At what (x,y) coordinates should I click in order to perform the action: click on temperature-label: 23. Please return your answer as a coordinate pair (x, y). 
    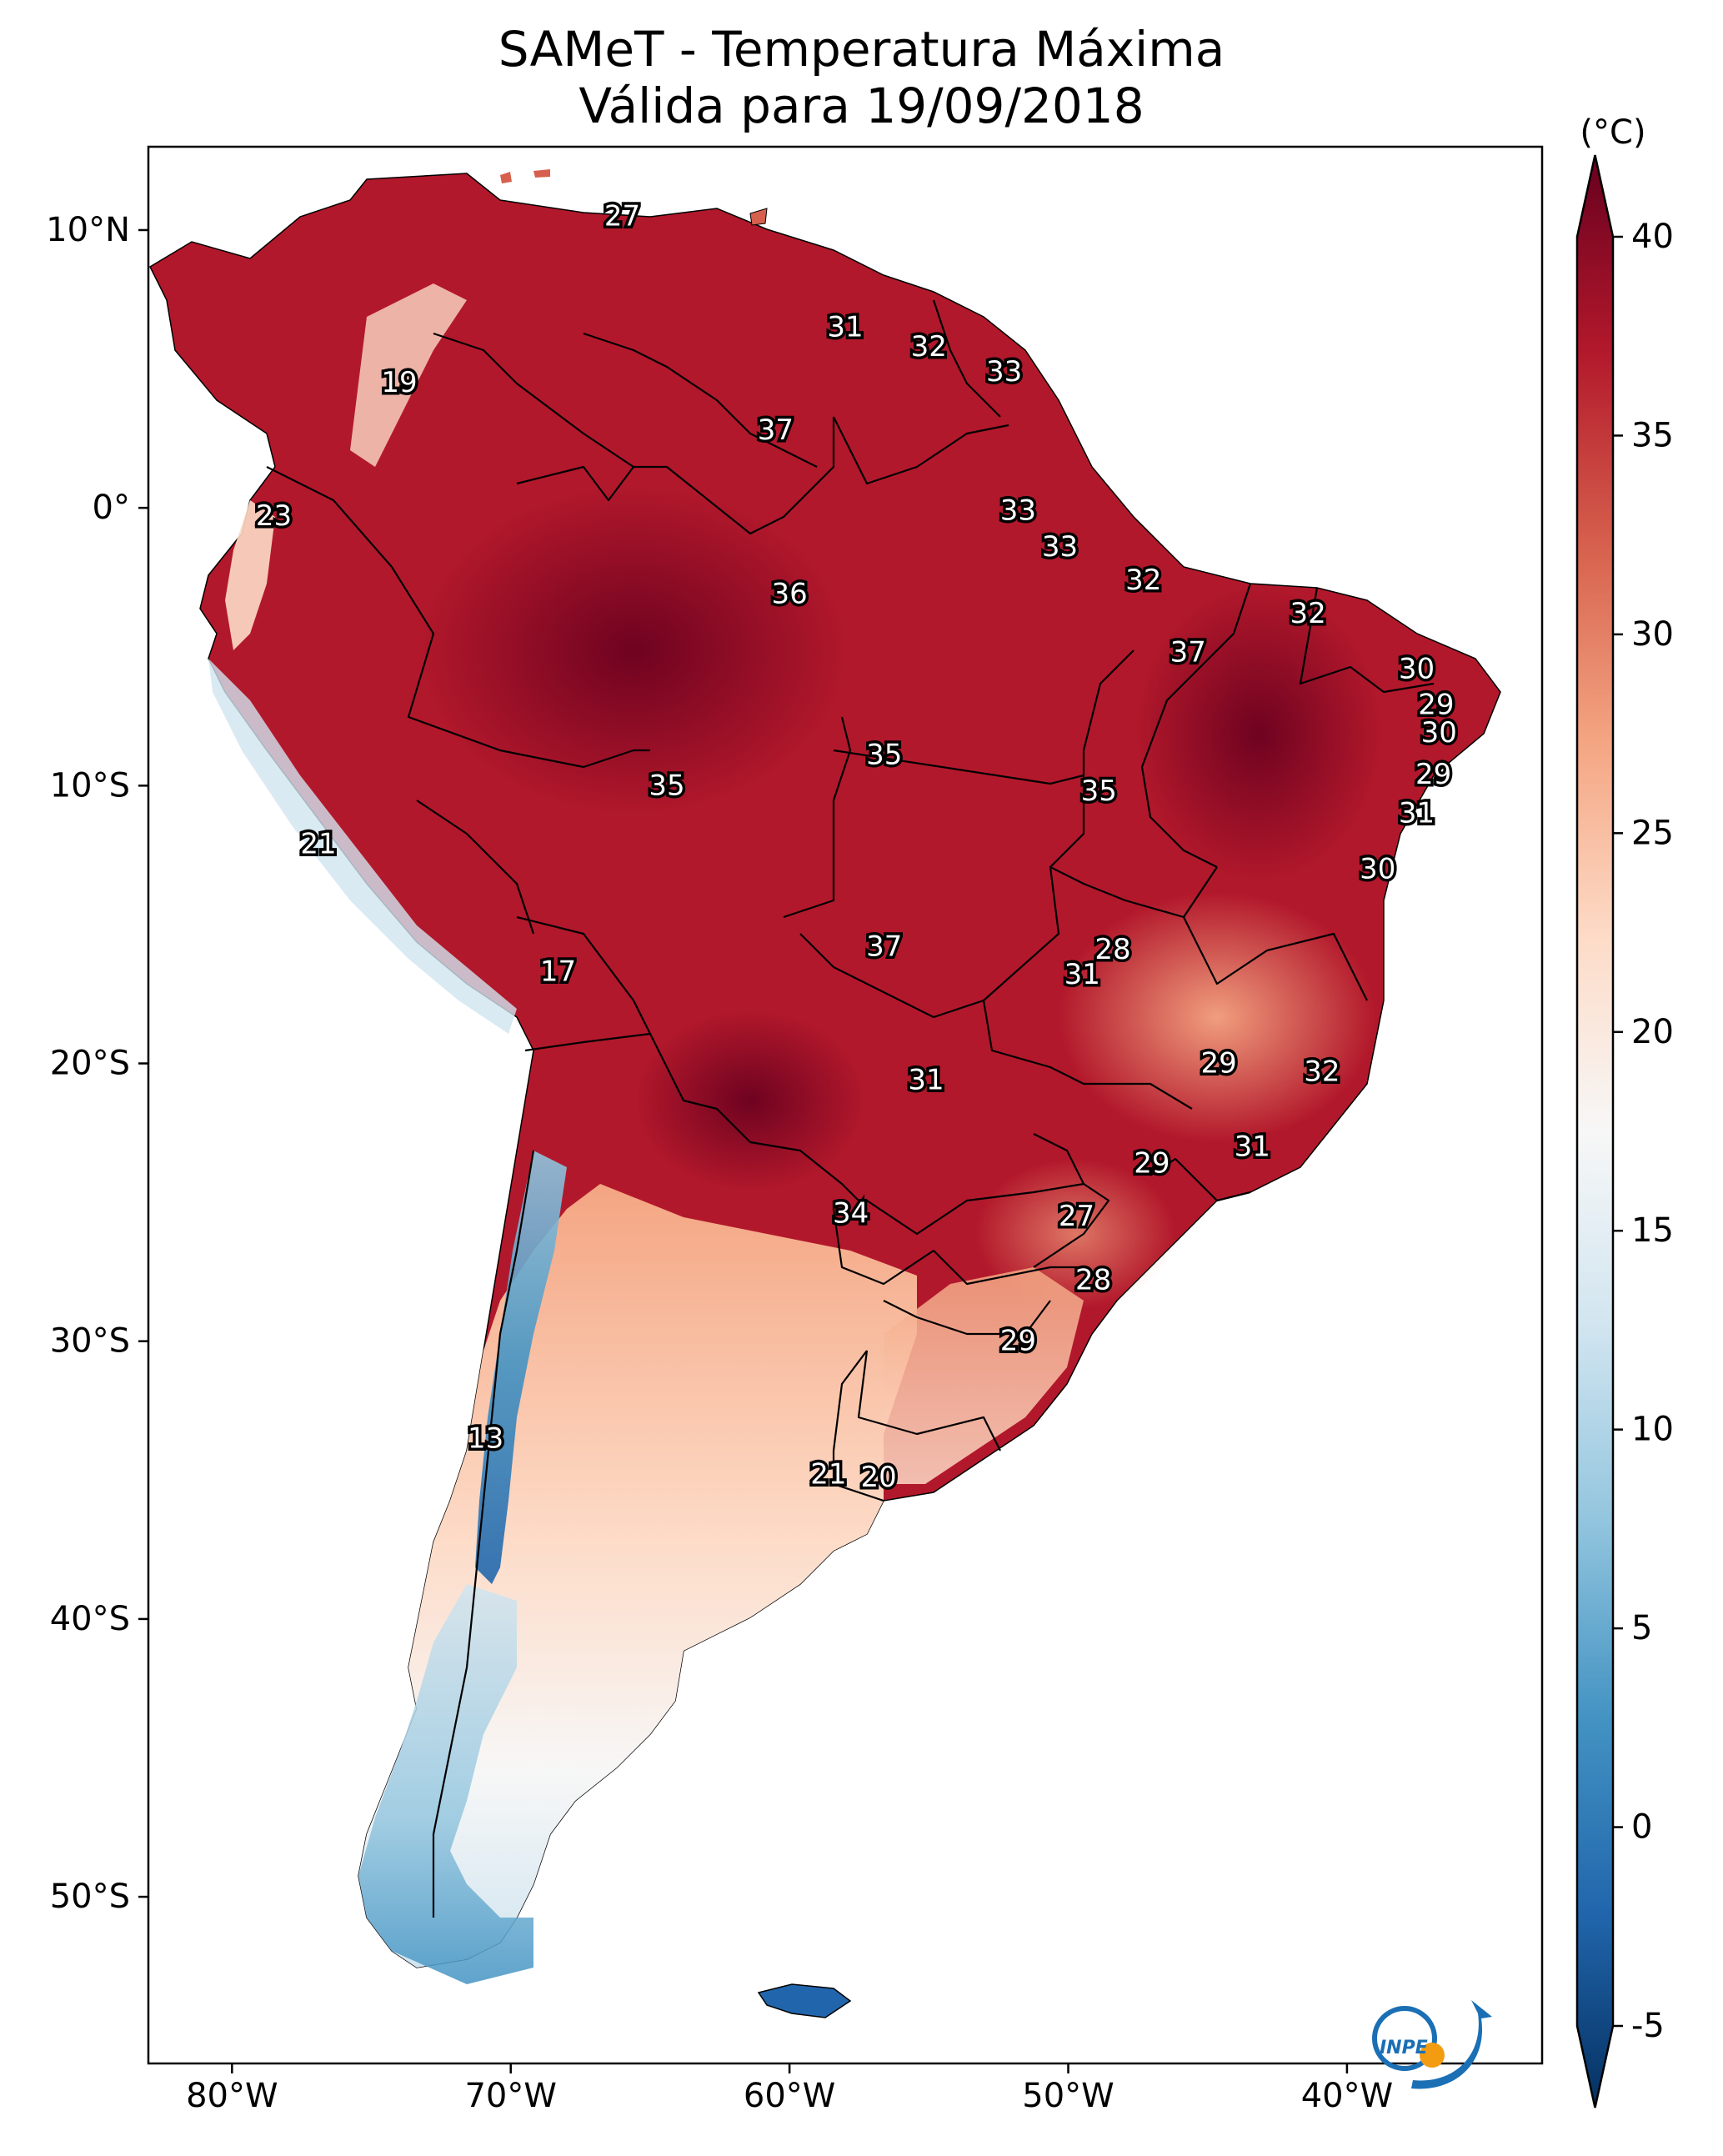
    Looking at the image, I should click on (274, 516).